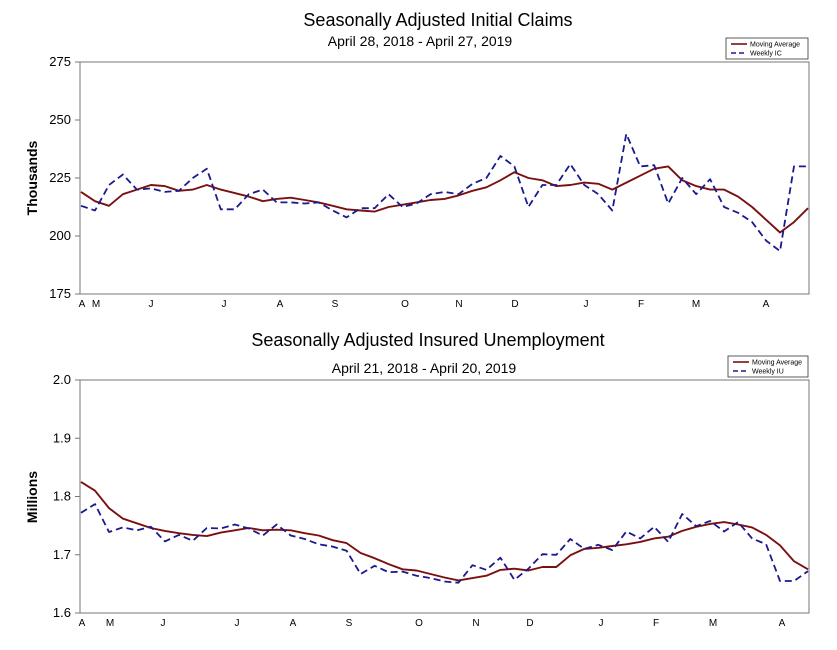  I want to click on chart1-y-tick-label: 225, so click(60, 177).